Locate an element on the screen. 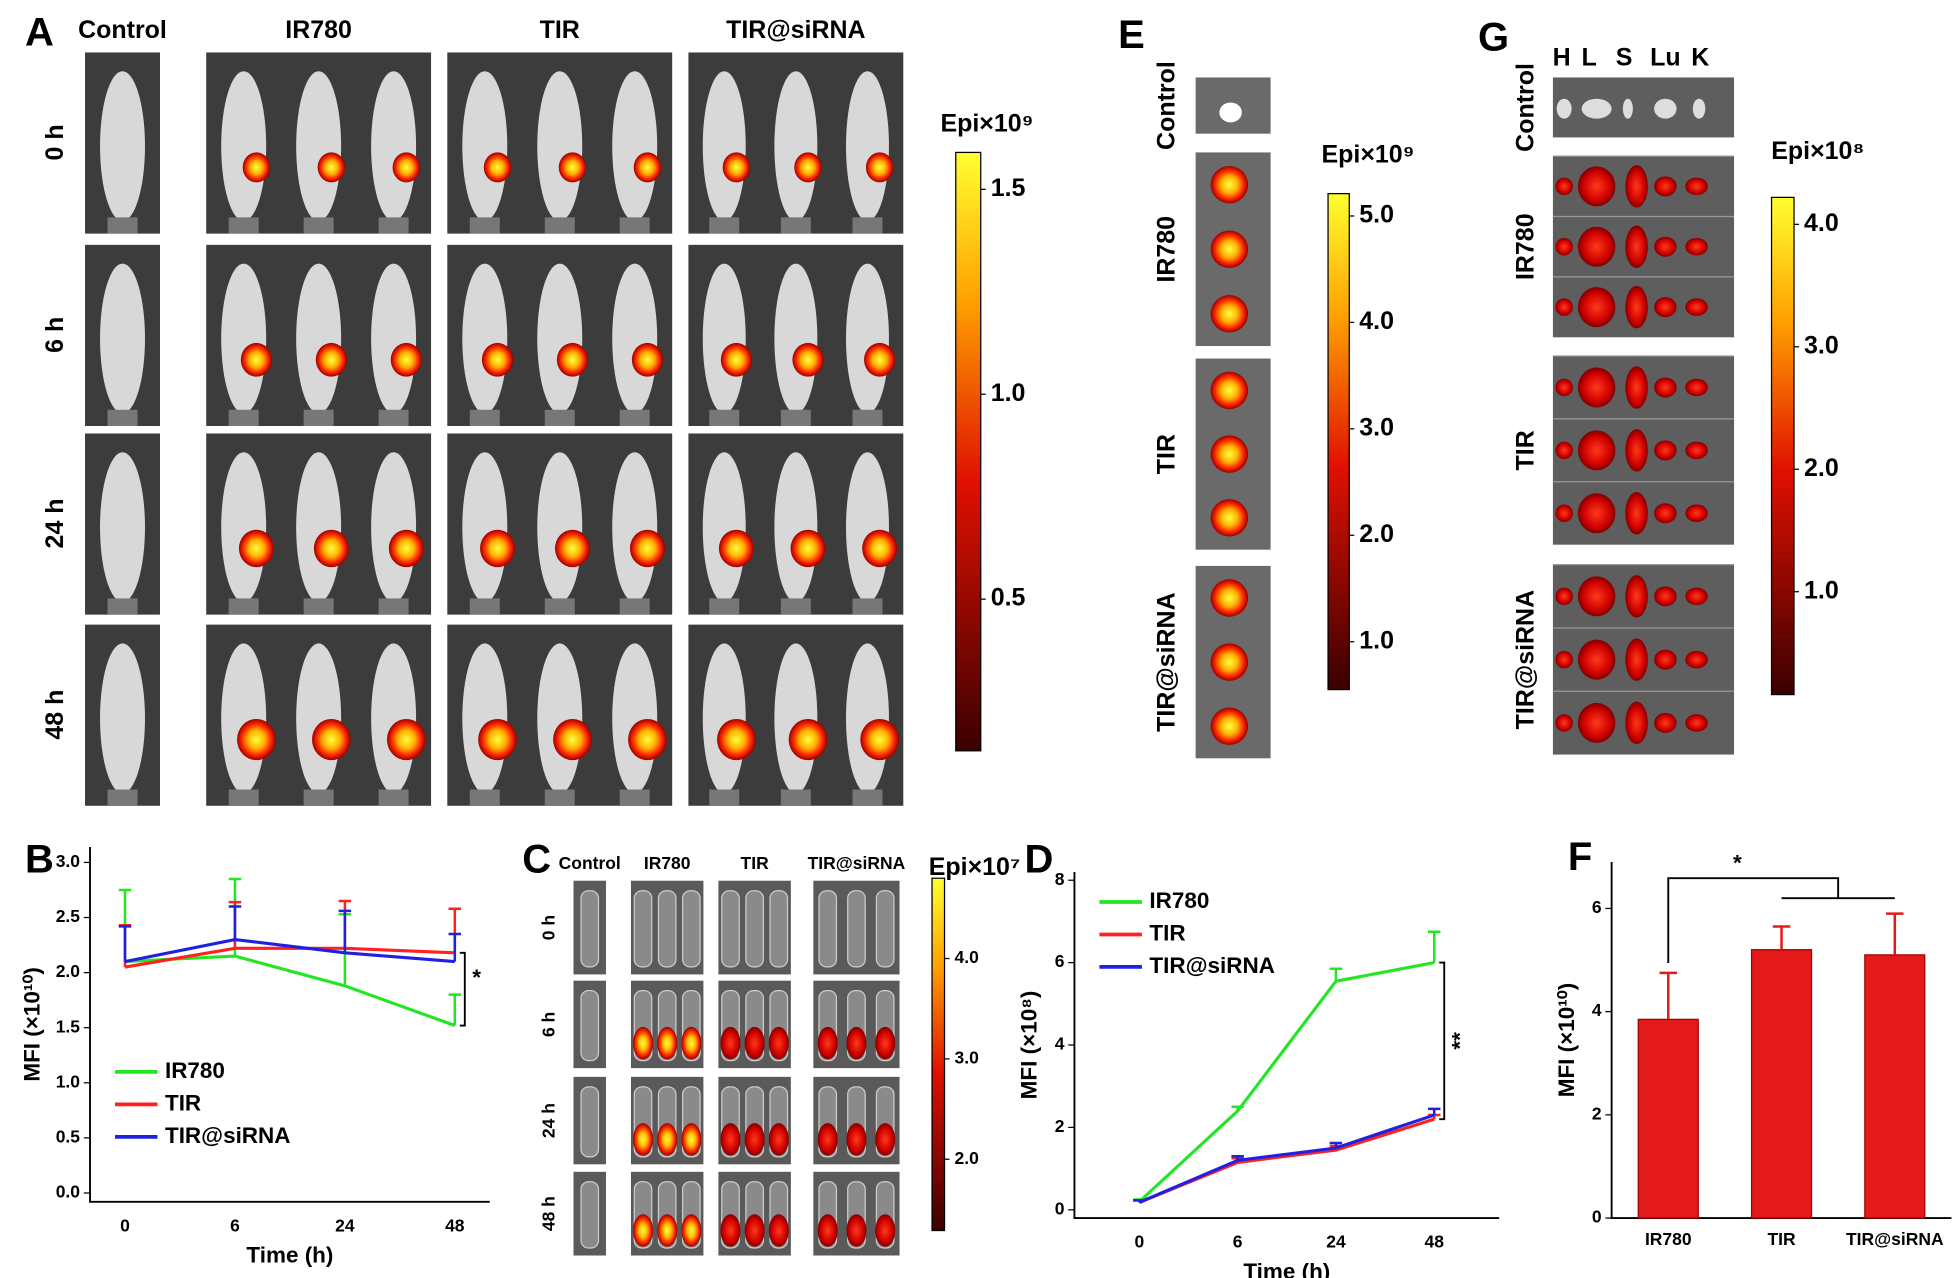  y-tick-label: 2.0 is located at coordinates (68, 971).